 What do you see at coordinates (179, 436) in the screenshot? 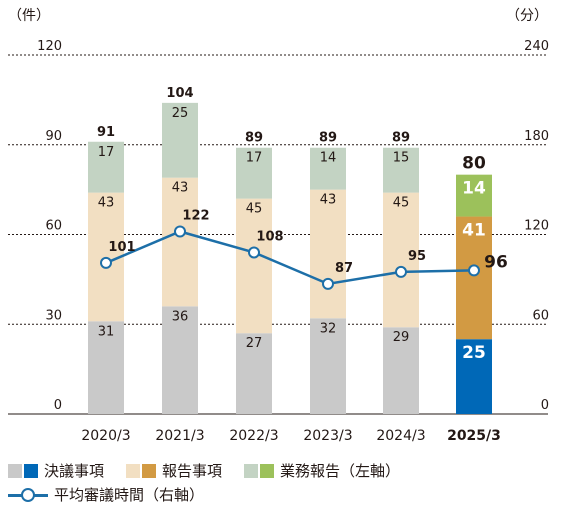
I see `category-label: 2021/3` at bounding box center [179, 436].